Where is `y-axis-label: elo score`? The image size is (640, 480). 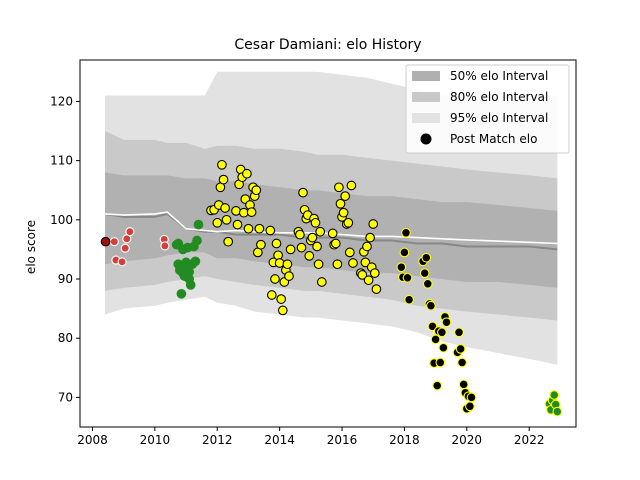
y-axis-label: elo score is located at coordinates (31, 247).